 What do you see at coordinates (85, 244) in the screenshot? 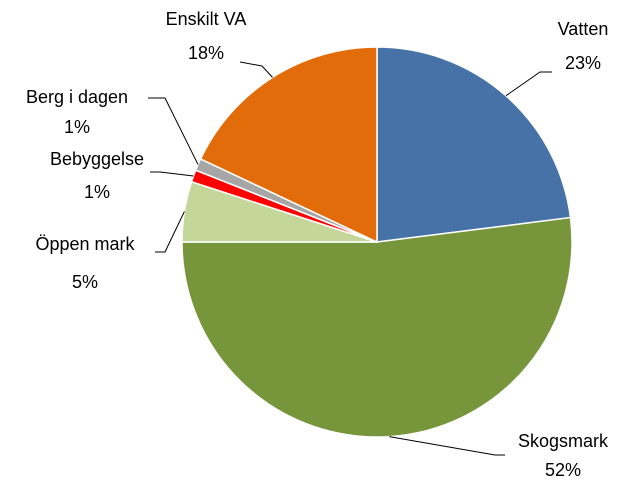
I see `slice-label: Öppen mark` at bounding box center [85, 244].